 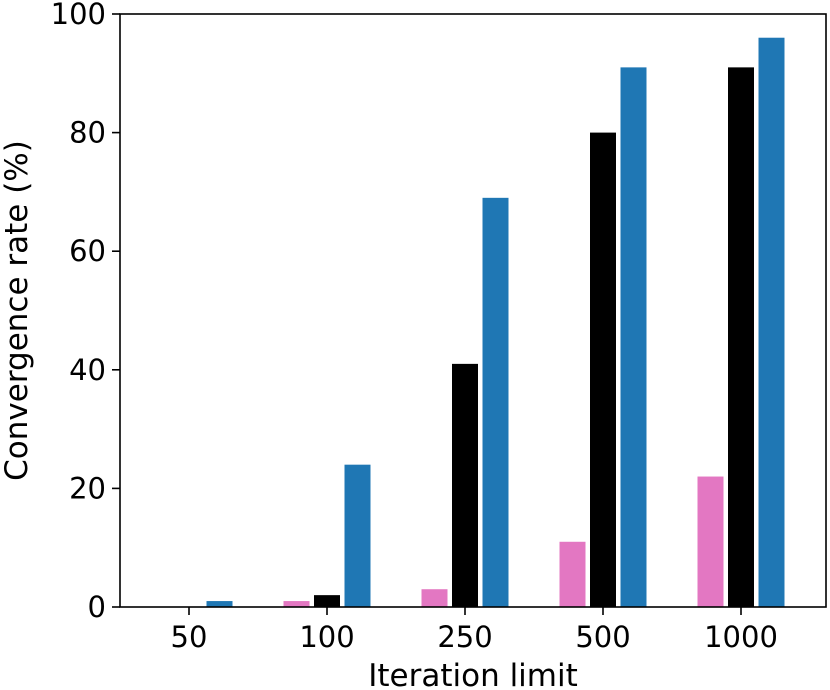 I want to click on y-tick-label: 20, so click(x=87, y=488).